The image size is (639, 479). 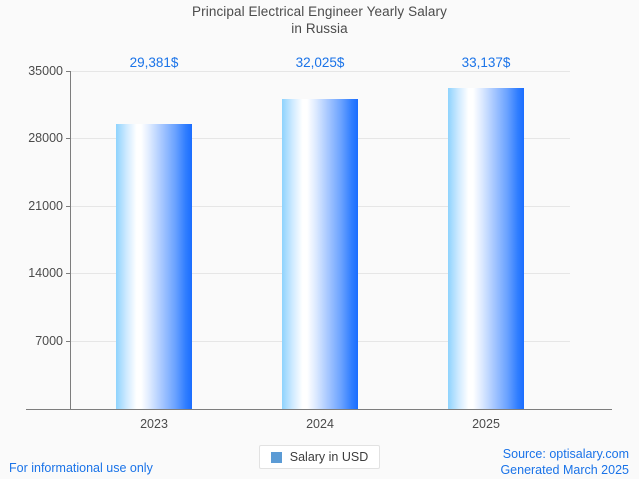 What do you see at coordinates (564, 470) in the screenshot?
I see `generated-date-text: Generated March 2025` at bounding box center [564, 470].